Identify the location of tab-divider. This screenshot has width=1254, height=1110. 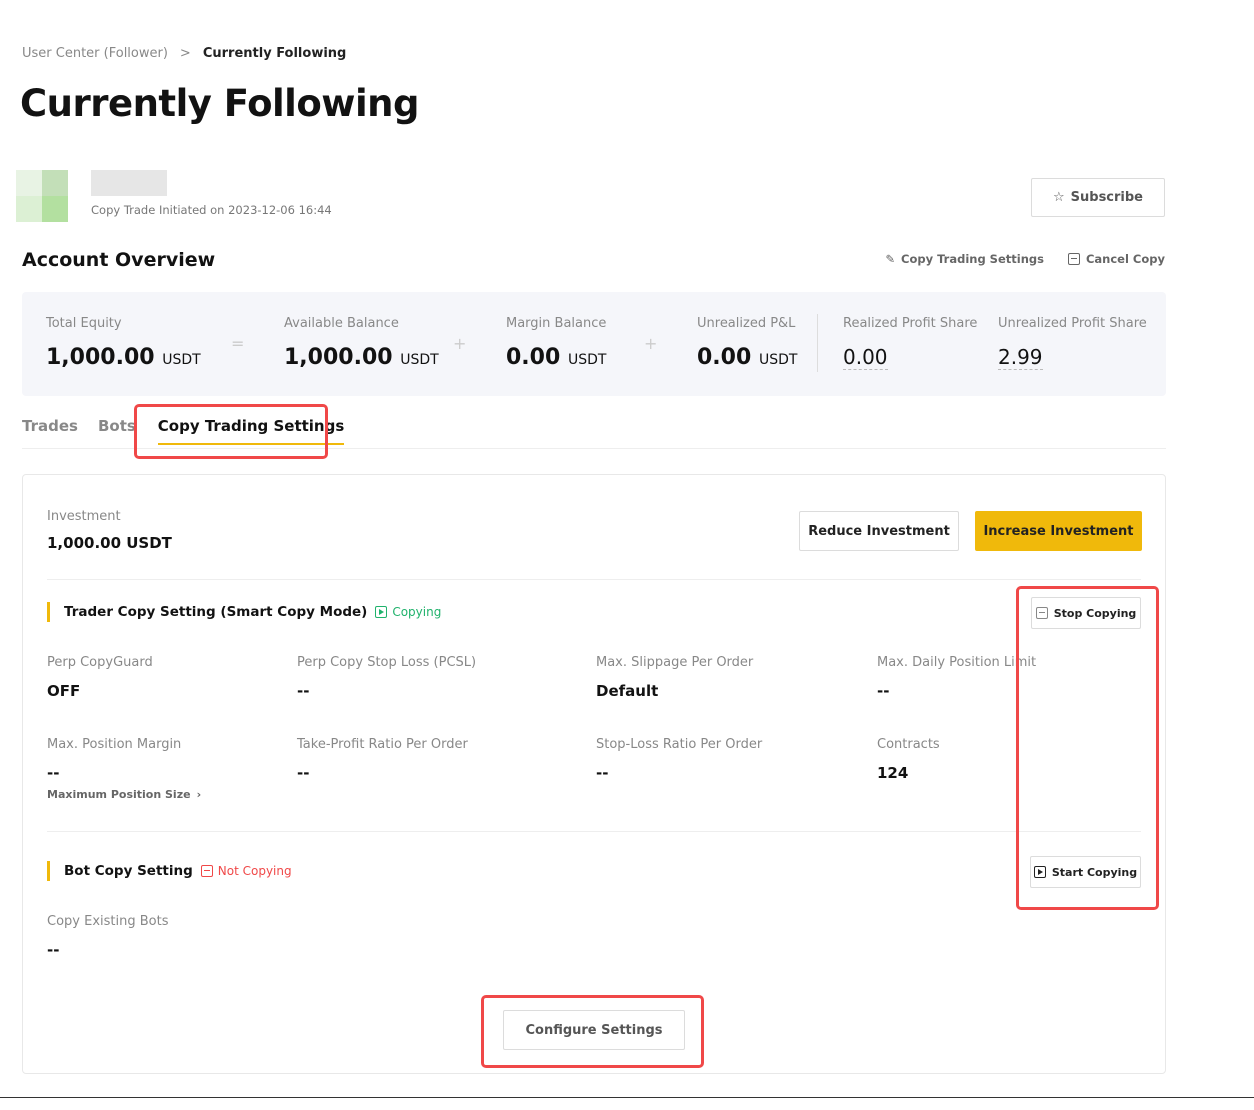
(594, 448).